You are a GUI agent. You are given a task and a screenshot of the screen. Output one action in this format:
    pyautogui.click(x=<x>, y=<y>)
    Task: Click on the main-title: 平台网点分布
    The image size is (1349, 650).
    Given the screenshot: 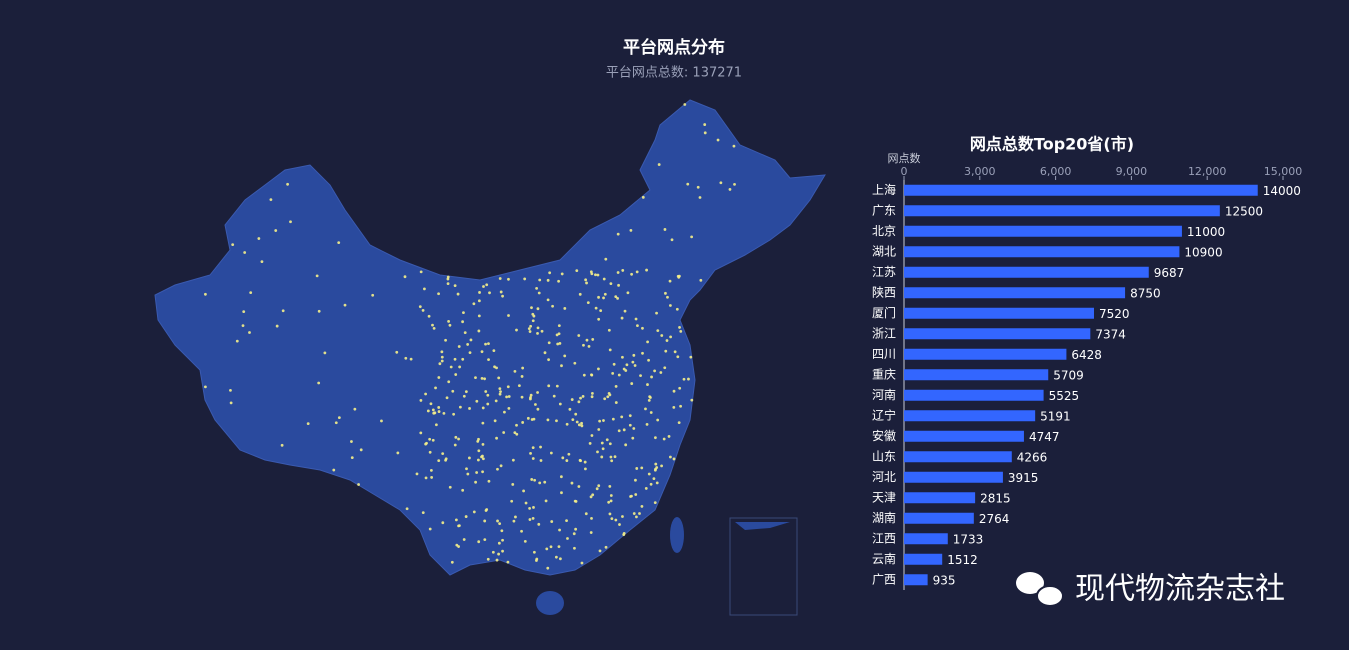 What is the action you would take?
    pyautogui.click(x=674, y=47)
    